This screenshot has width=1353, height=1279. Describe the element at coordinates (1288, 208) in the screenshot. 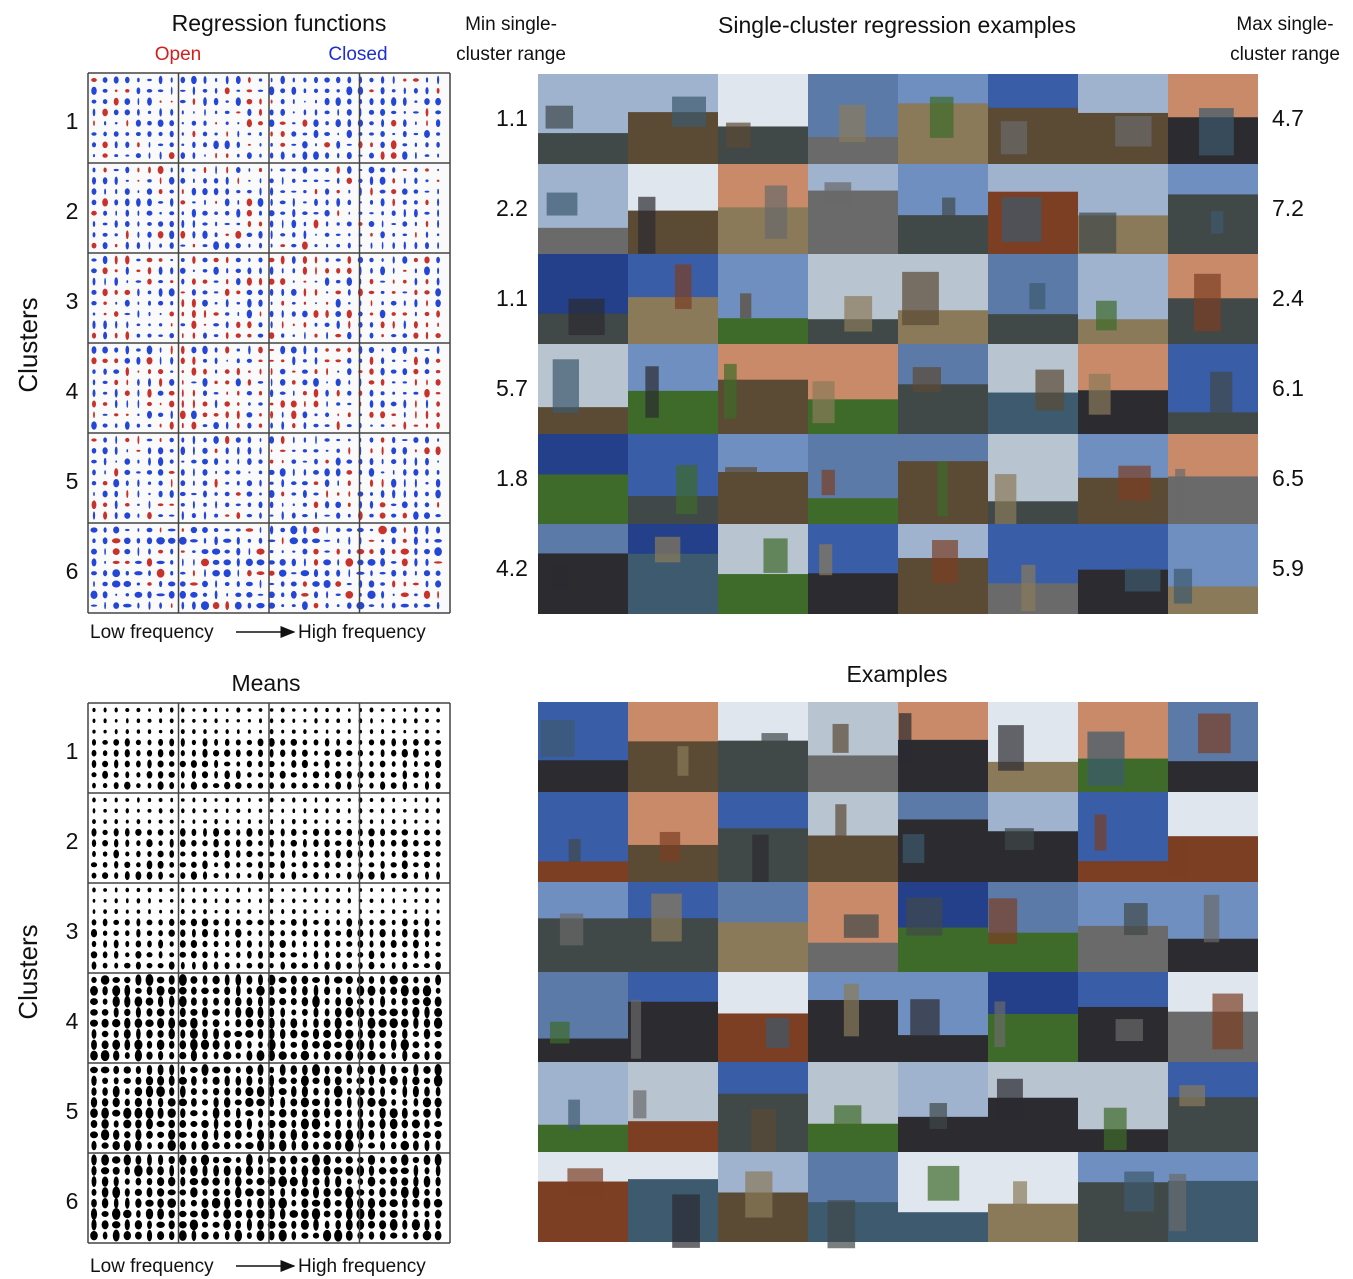

I see `max-range: 7.2` at that location.